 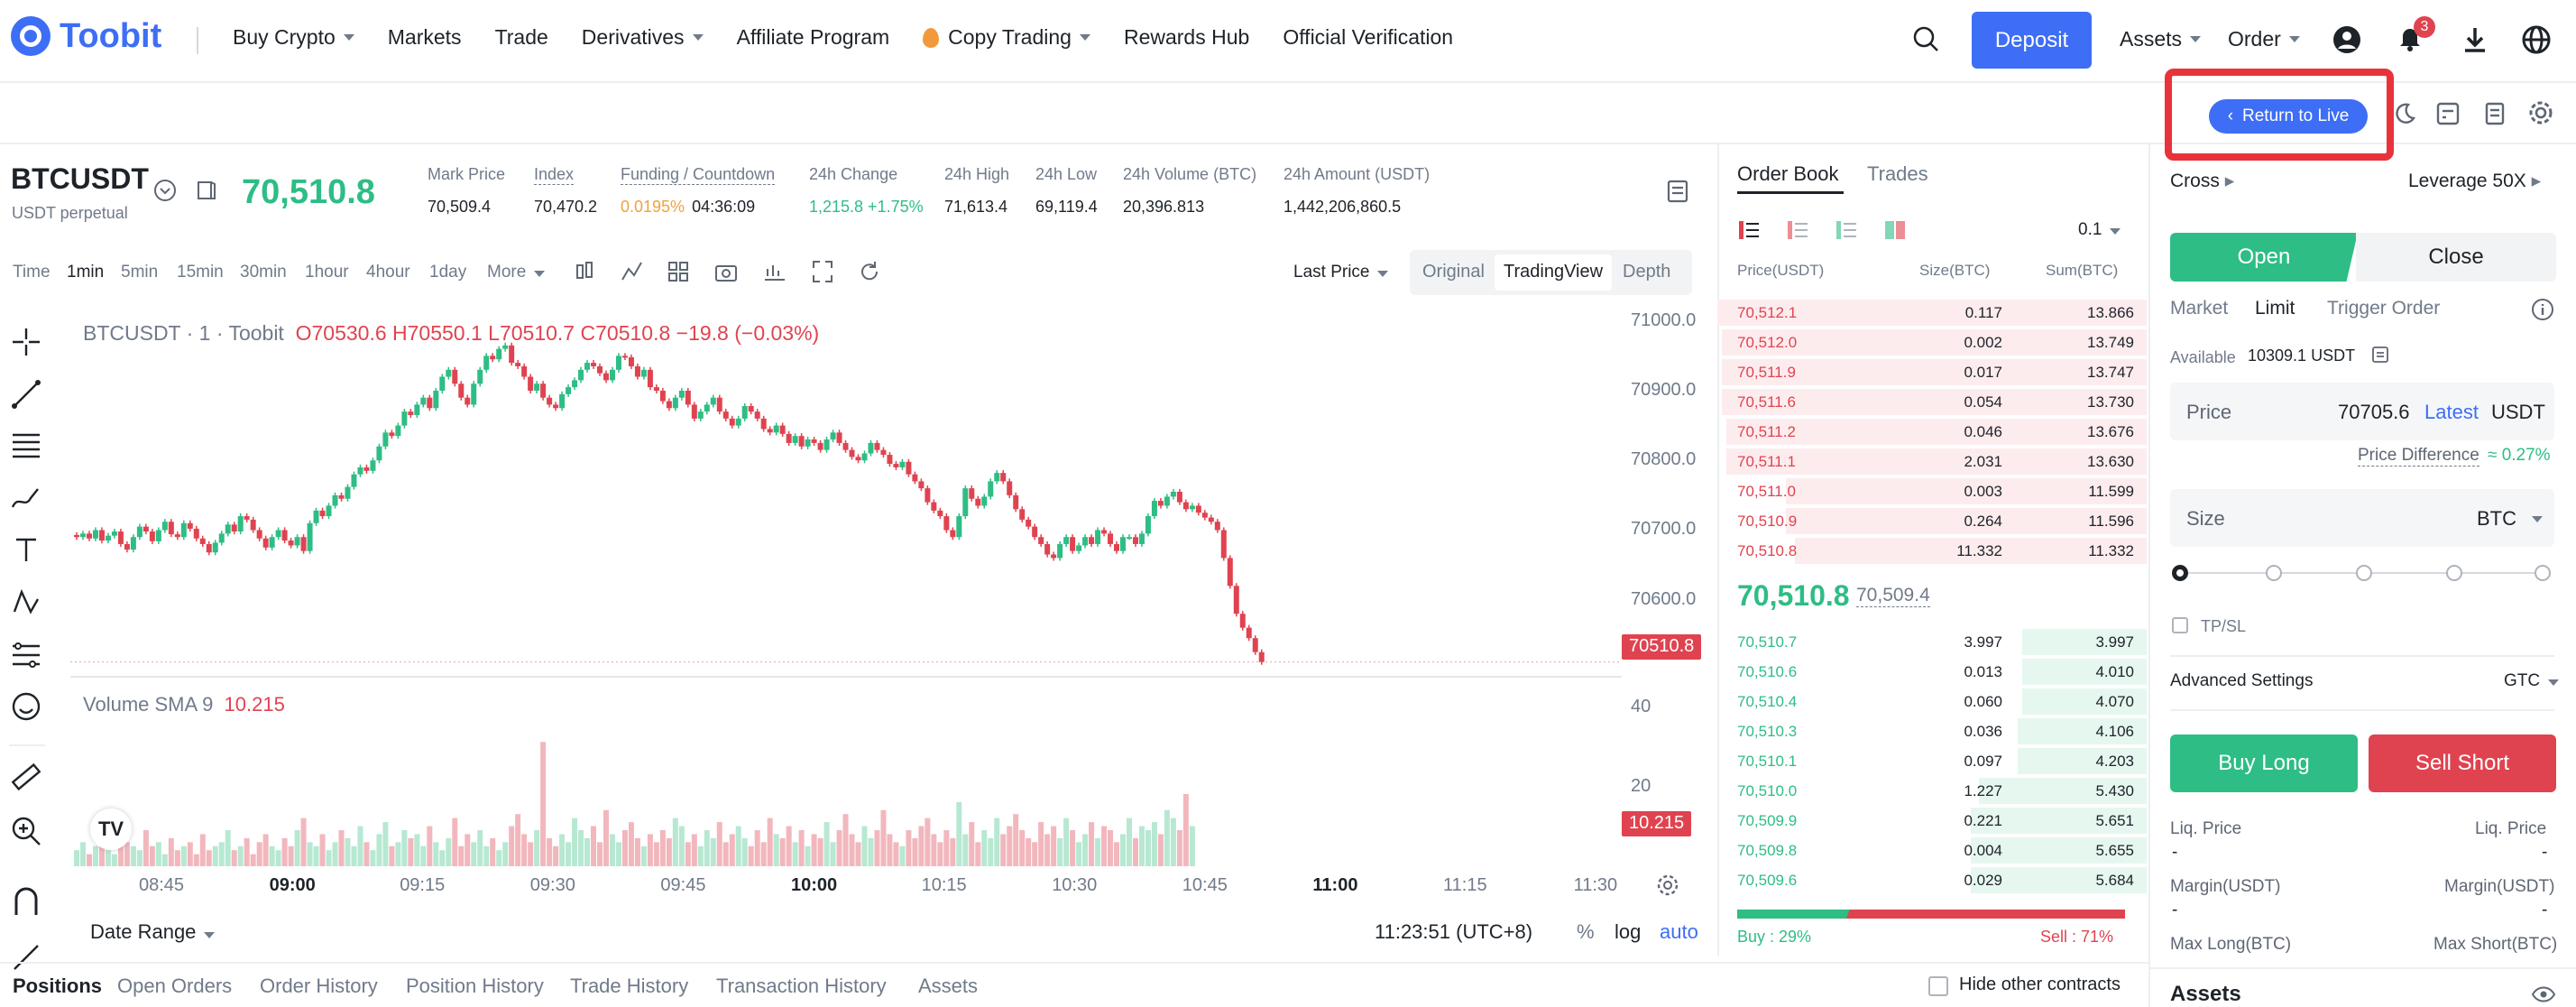 What do you see at coordinates (1925, 38) in the screenshot?
I see `search-icon` at bounding box center [1925, 38].